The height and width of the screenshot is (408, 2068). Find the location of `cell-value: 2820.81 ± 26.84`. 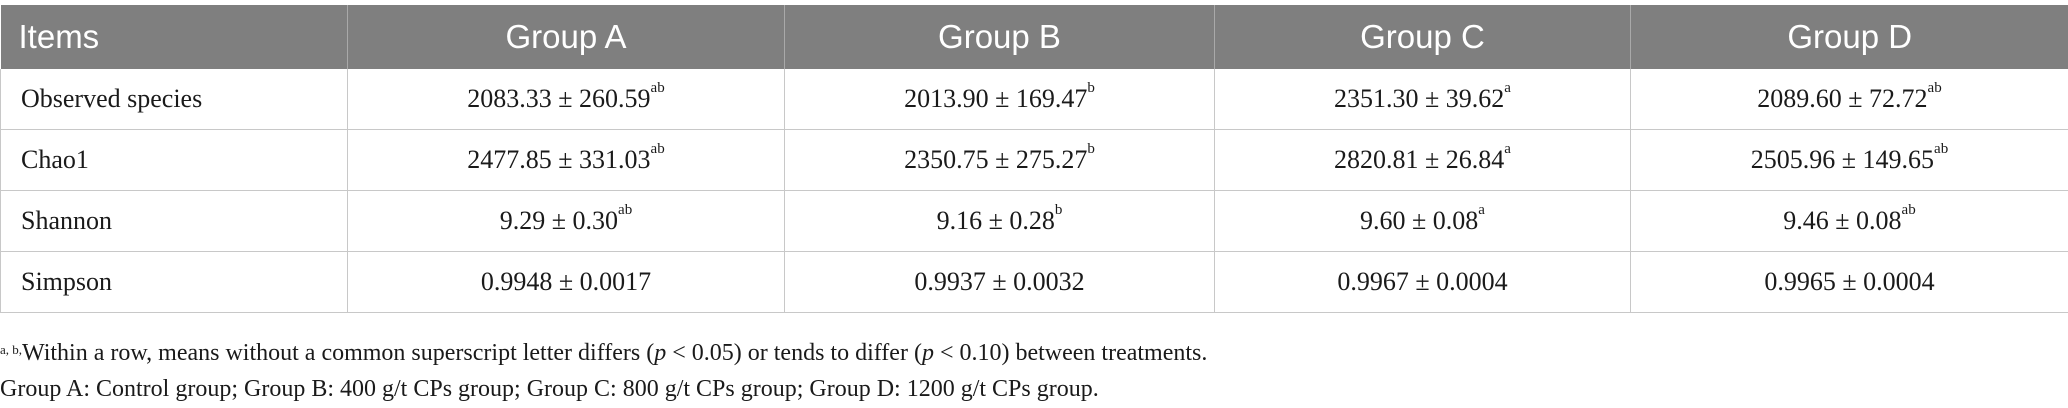

cell-value: 2820.81 ± 26.84 is located at coordinates (1419, 159).